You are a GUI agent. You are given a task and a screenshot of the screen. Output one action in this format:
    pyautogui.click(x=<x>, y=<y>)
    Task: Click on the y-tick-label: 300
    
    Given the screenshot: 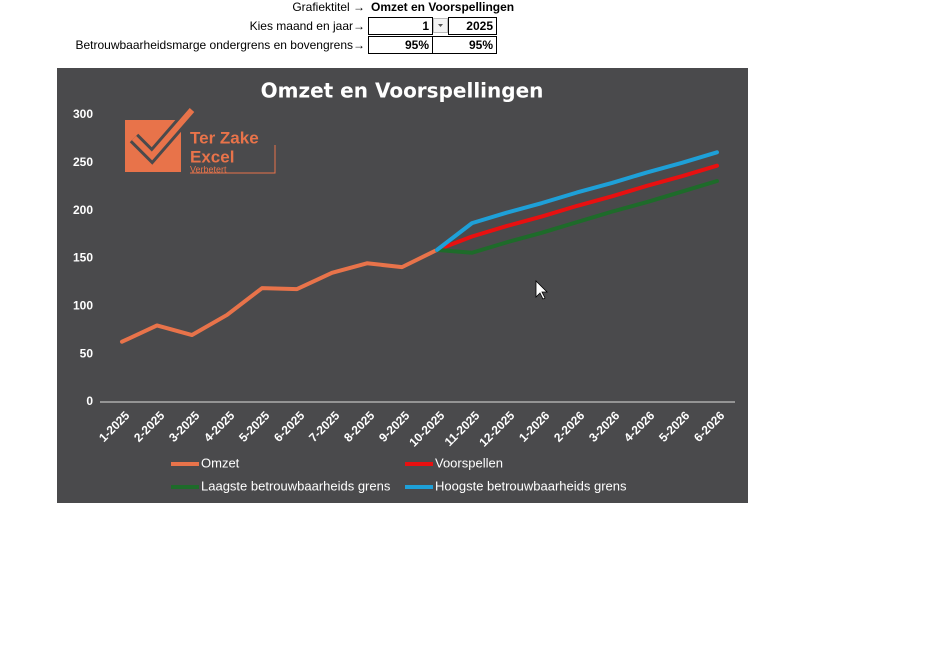 What is the action you would take?
    pyautogui.click(x=83, y=114)
    